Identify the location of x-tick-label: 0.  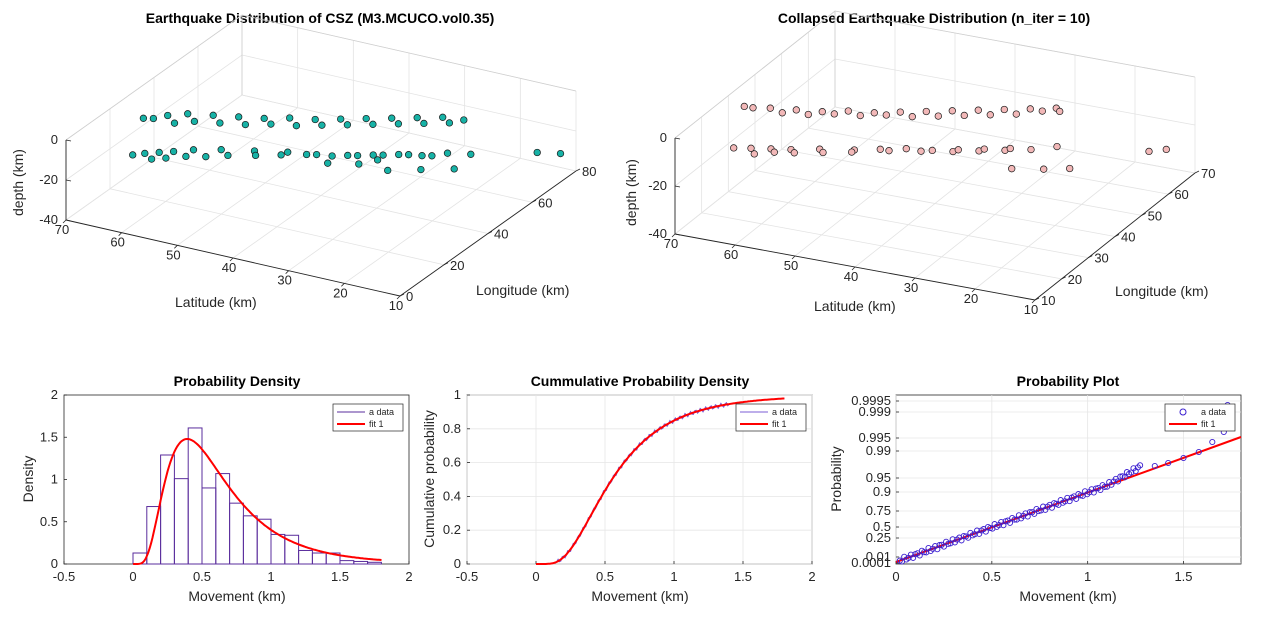
(132, 576).